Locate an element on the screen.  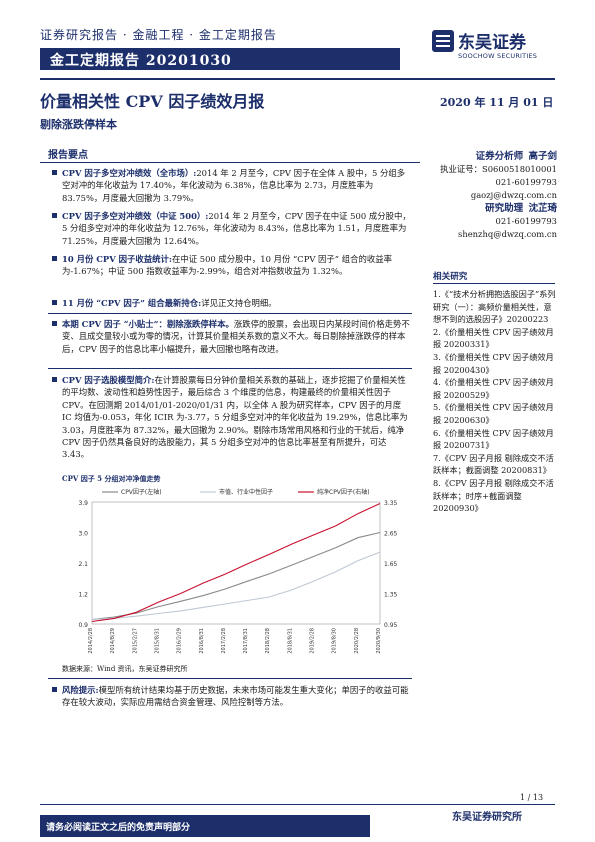
chart-source: 数据来源：Wind 资讯，东吴证券研究所 is located at coordinates (125, 669).